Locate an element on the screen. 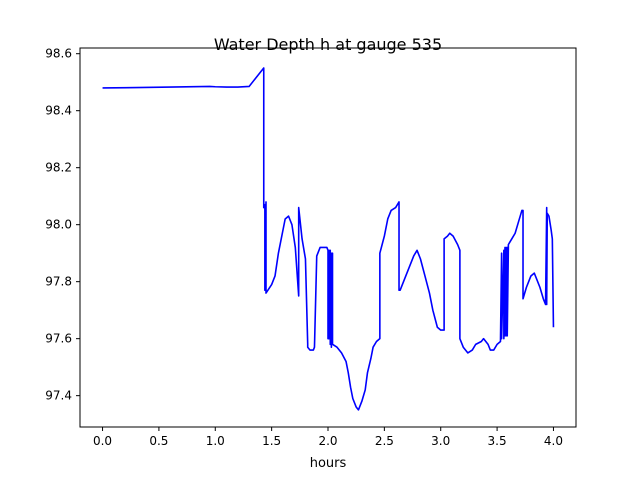 Image resolution: width=640 pixels, height=480 pixels. y-tick-label: 98.2 is located at coordinates (58, 168).